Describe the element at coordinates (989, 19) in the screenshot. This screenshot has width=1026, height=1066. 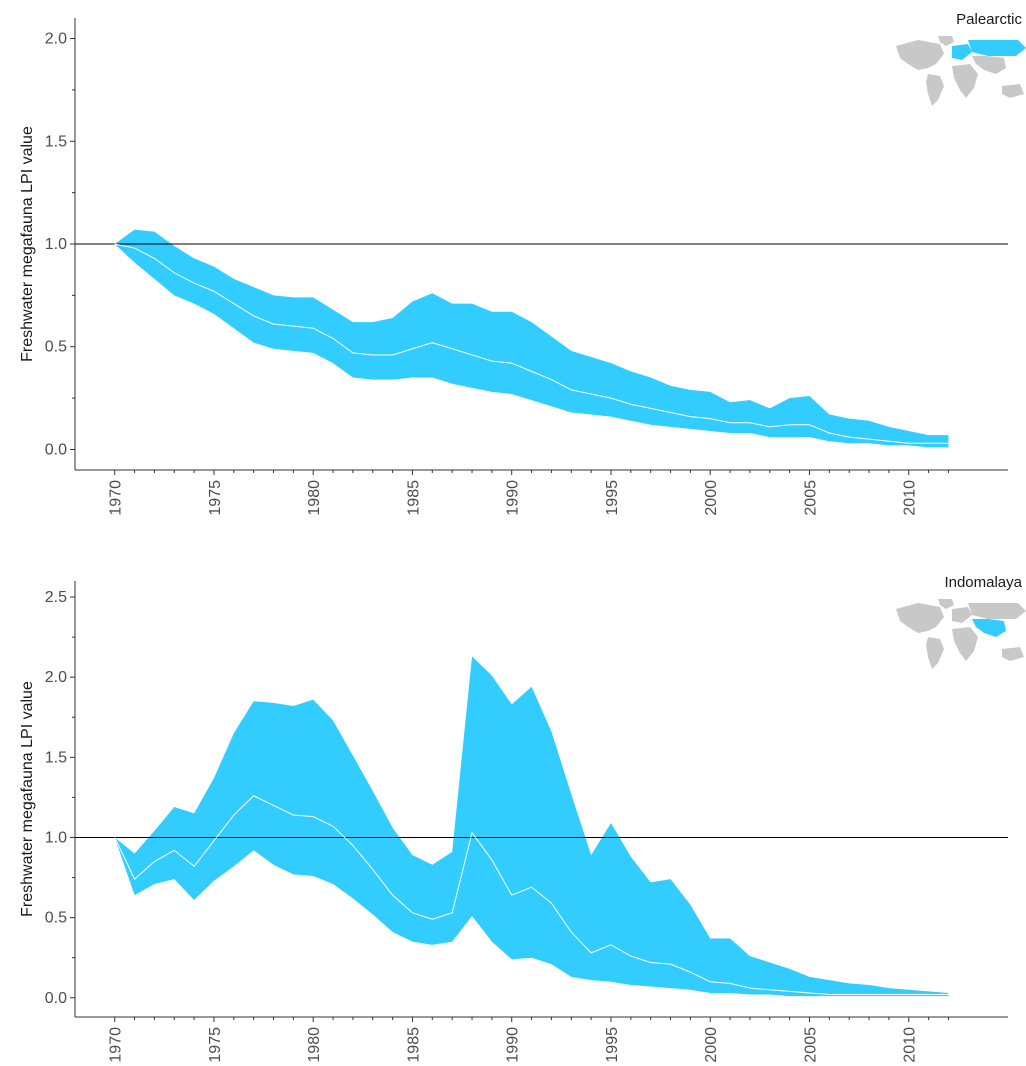
I see `panel-title: Palearctic` at that location.